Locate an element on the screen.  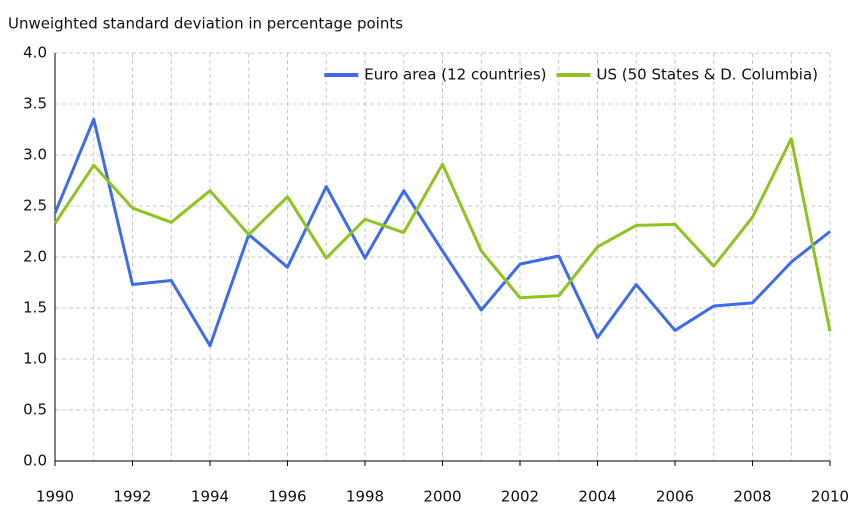
x-tick-label: 1990 is located at coordinates (55, 497).